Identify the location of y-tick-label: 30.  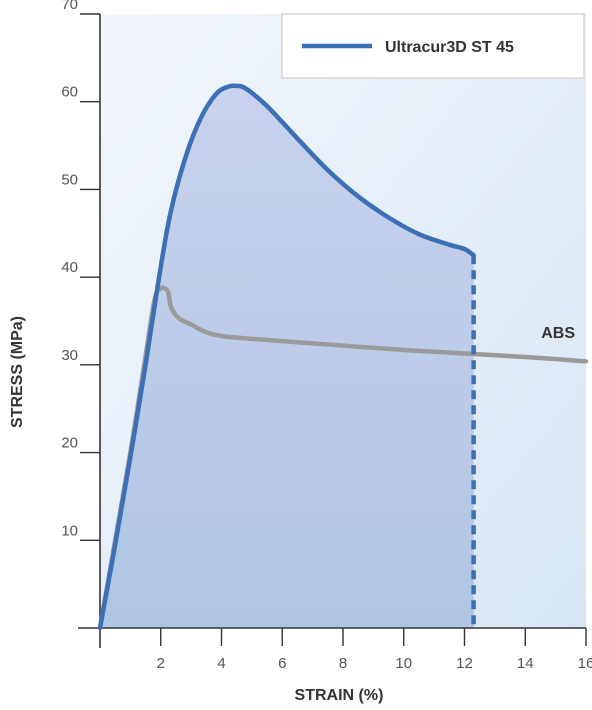
(69, 355).